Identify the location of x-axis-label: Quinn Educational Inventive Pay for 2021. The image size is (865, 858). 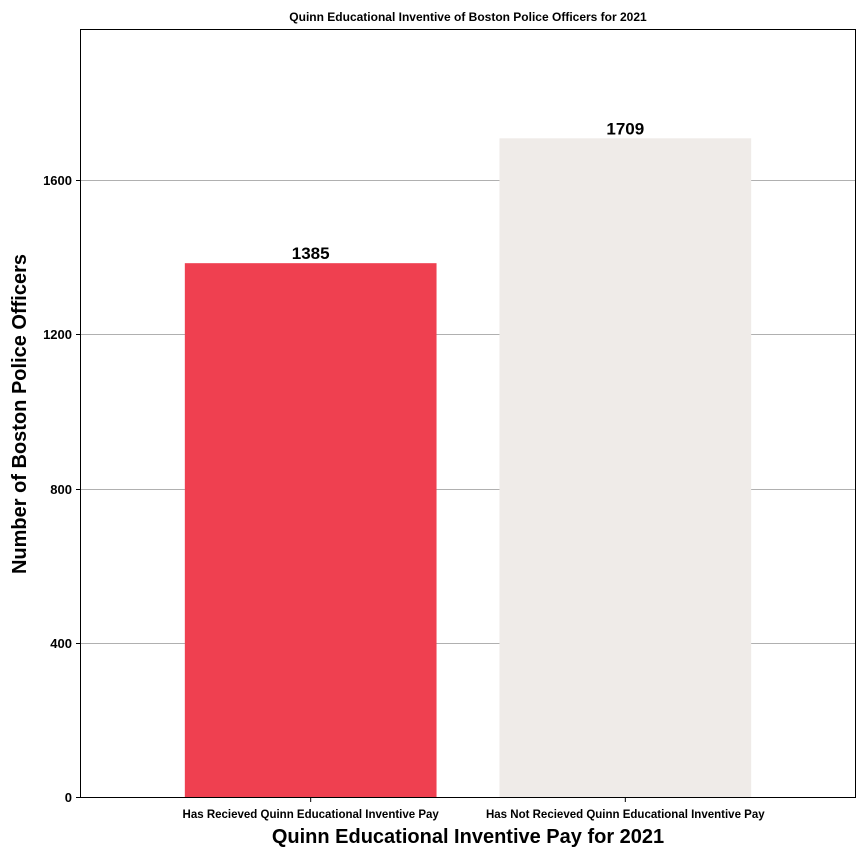
(468, 837).